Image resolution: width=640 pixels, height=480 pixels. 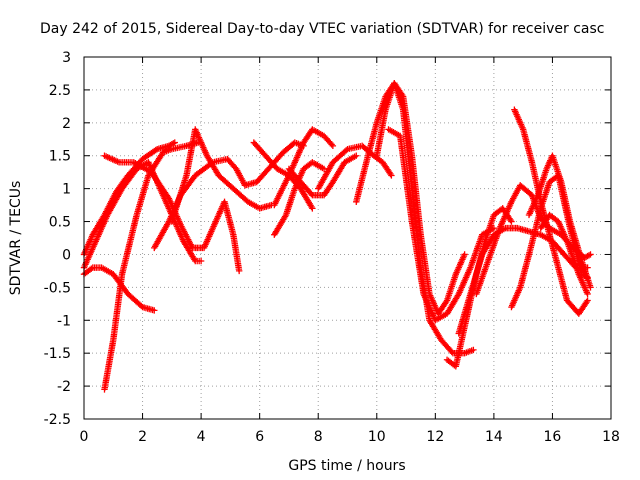 What do you see at coordinates (60, 157) in the screenshot?
I see `y-tick-label: 1.5` at bounding box center [60, 157].